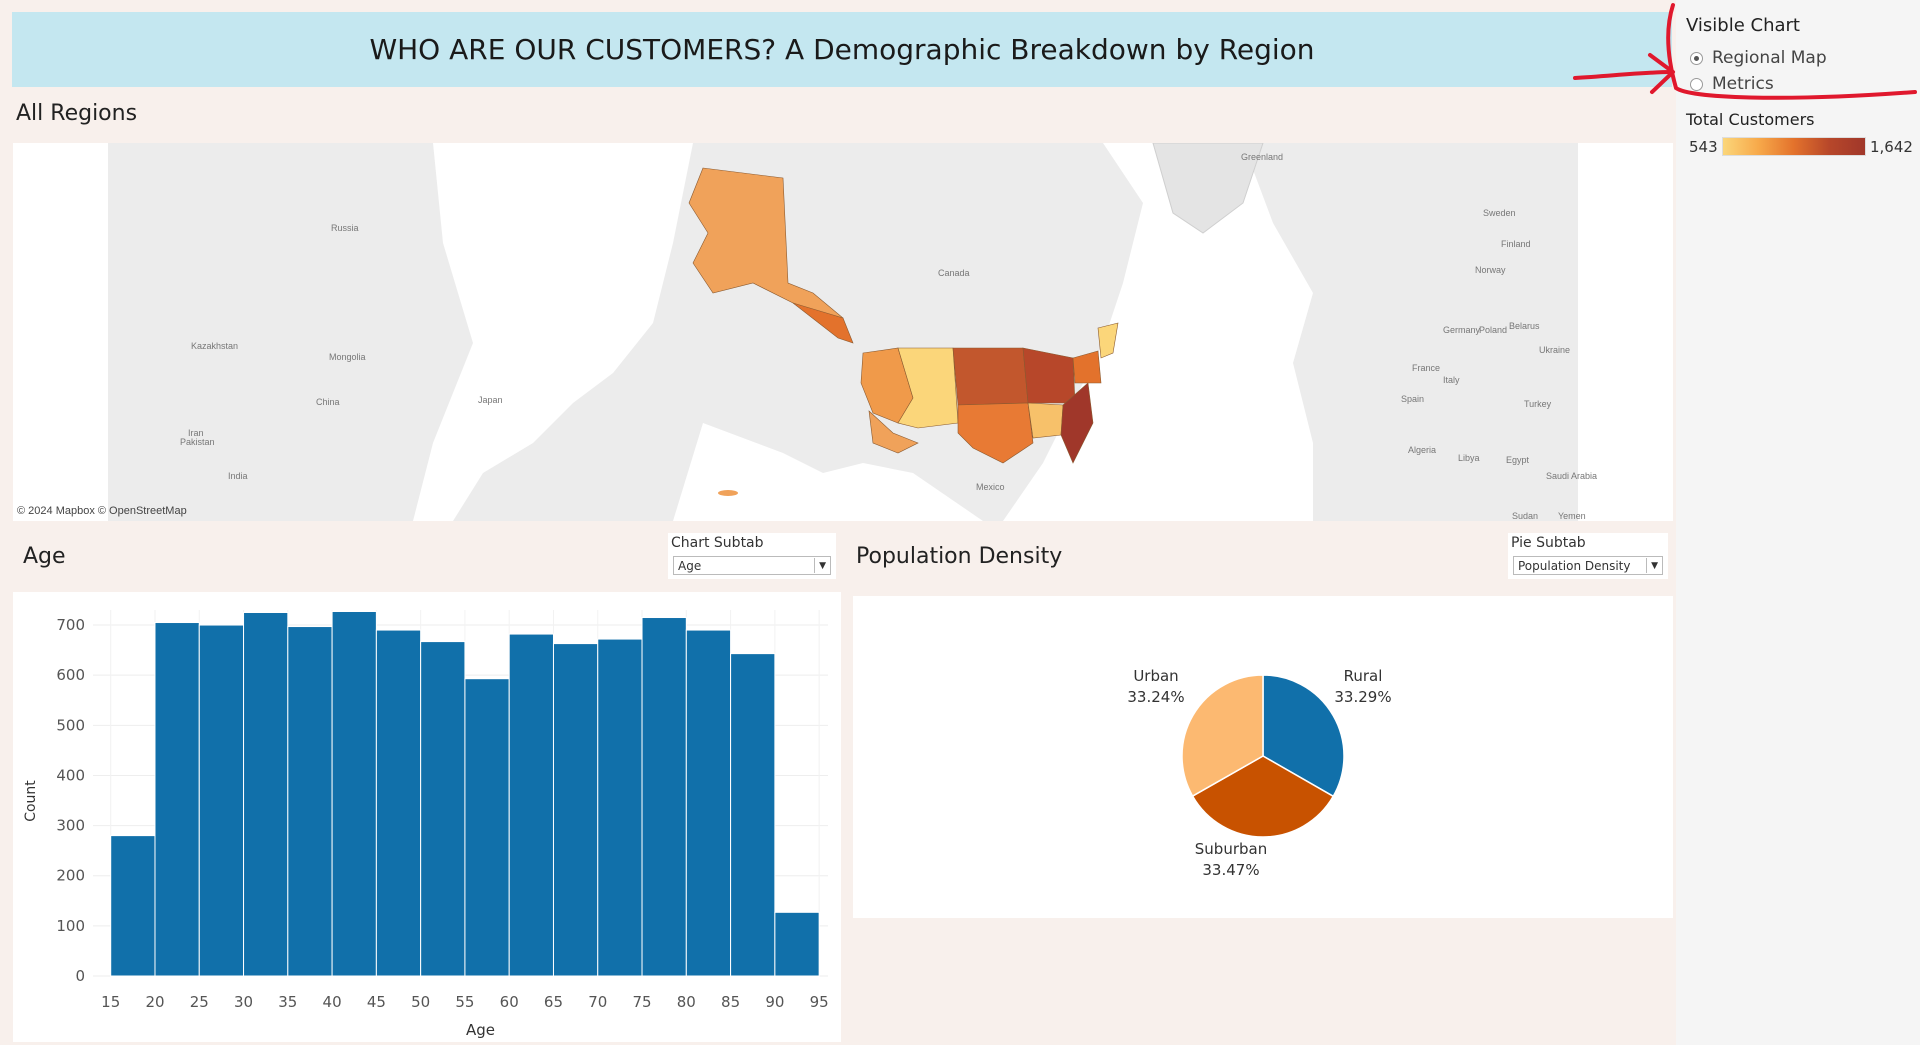 The image size is (1920, 1045). Describe the element at coordinates (1743, 25) in the screenshot. I see `visible-chart-title: Visible Chart` at that location.